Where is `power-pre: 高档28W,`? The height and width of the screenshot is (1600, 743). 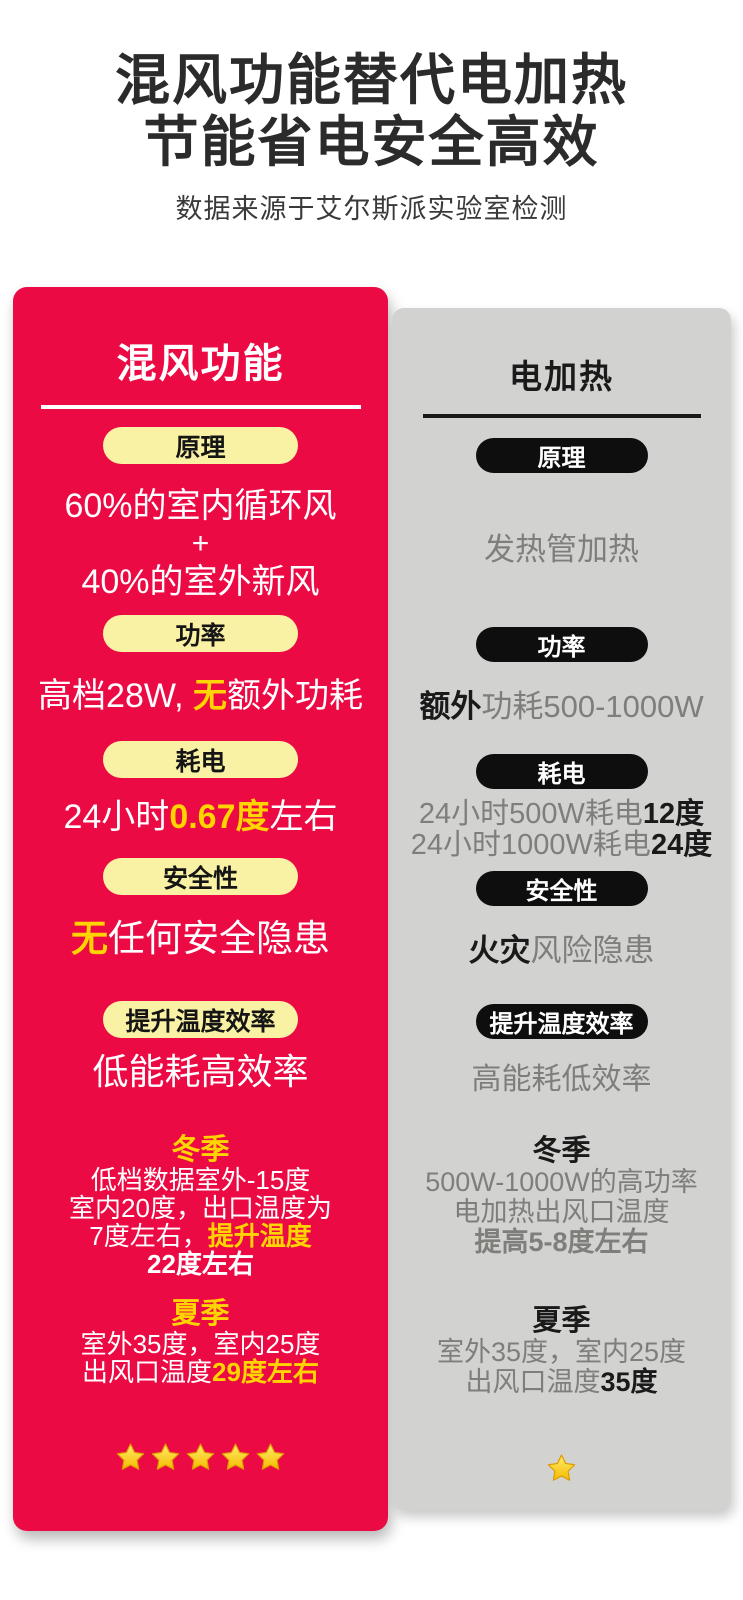 power-pre: 高档28W, is located at coordinates (115, 696).